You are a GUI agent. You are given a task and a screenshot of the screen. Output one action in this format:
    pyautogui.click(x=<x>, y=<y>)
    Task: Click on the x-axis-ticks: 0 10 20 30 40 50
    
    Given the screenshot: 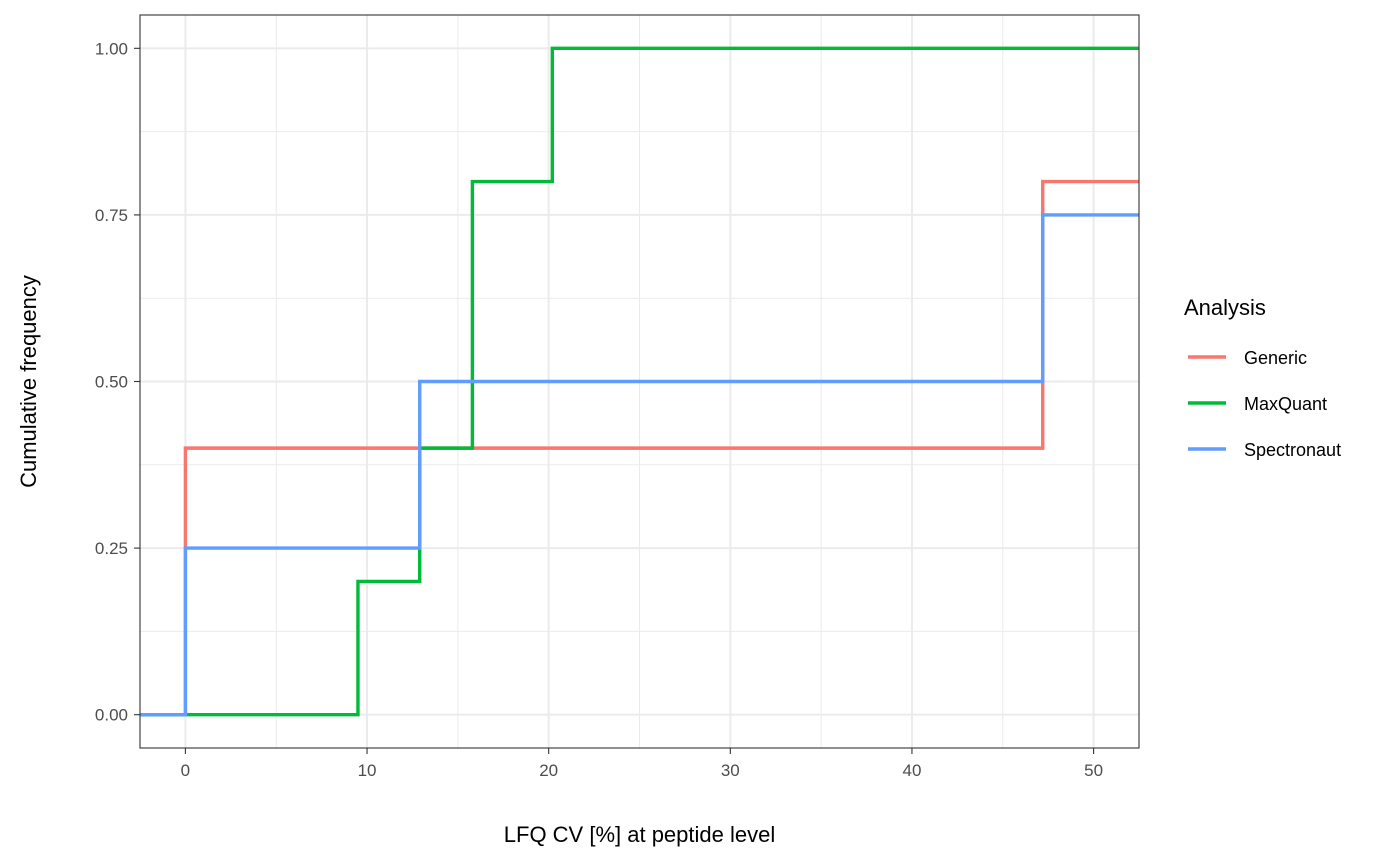 What is the action you would take?
    pyautogui.click(x=642, y=764)
    